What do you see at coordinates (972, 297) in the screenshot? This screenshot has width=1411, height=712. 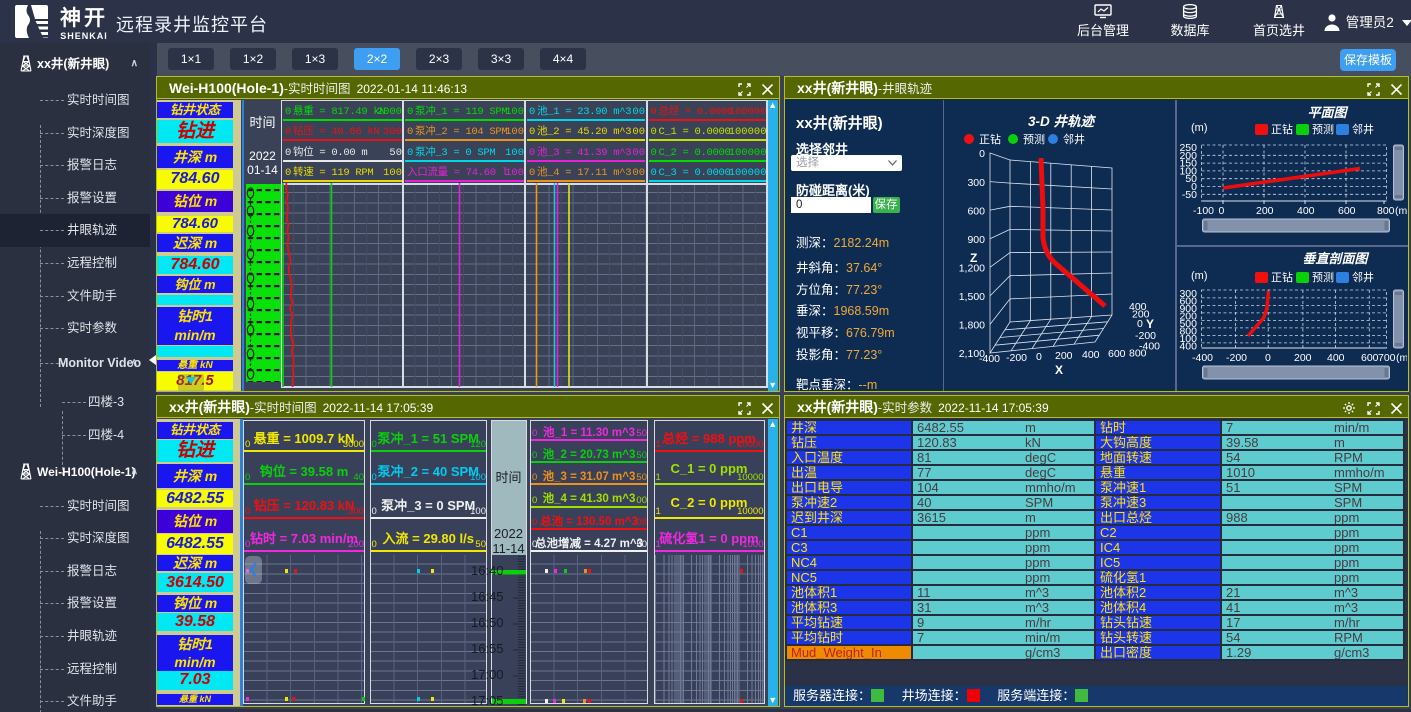 I see `svg-text: 1,500` at bounding box center [972, 297].